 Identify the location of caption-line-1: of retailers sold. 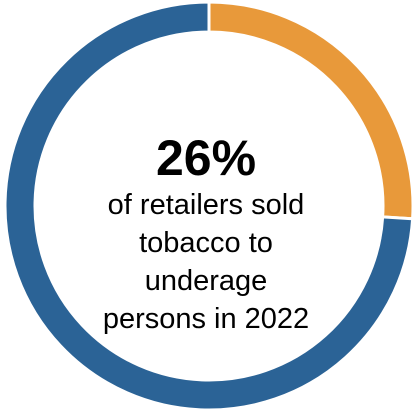
(206, 205).